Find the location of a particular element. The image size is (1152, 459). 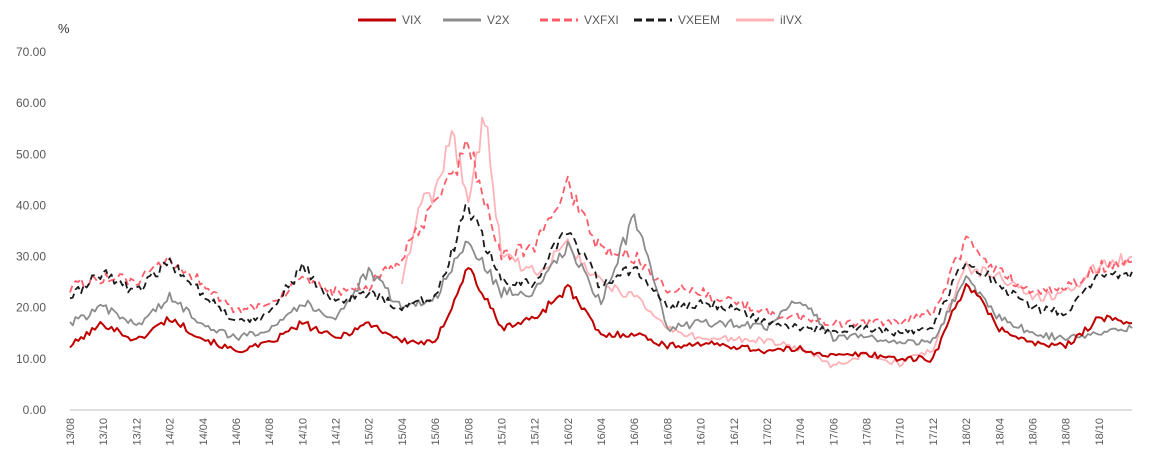

y-tick-label: 60.00 is located at coordinates (31, 103).